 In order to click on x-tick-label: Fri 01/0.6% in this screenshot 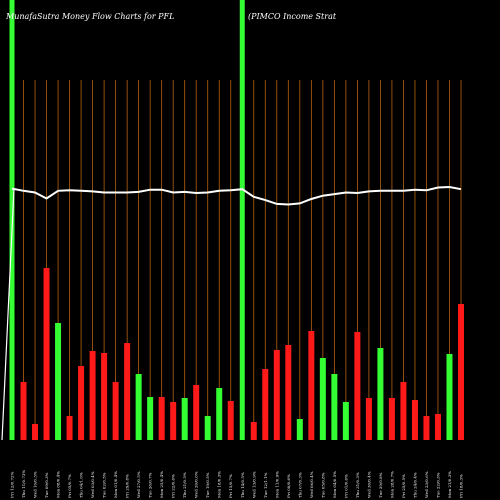, I will do `click(345, 486)`.